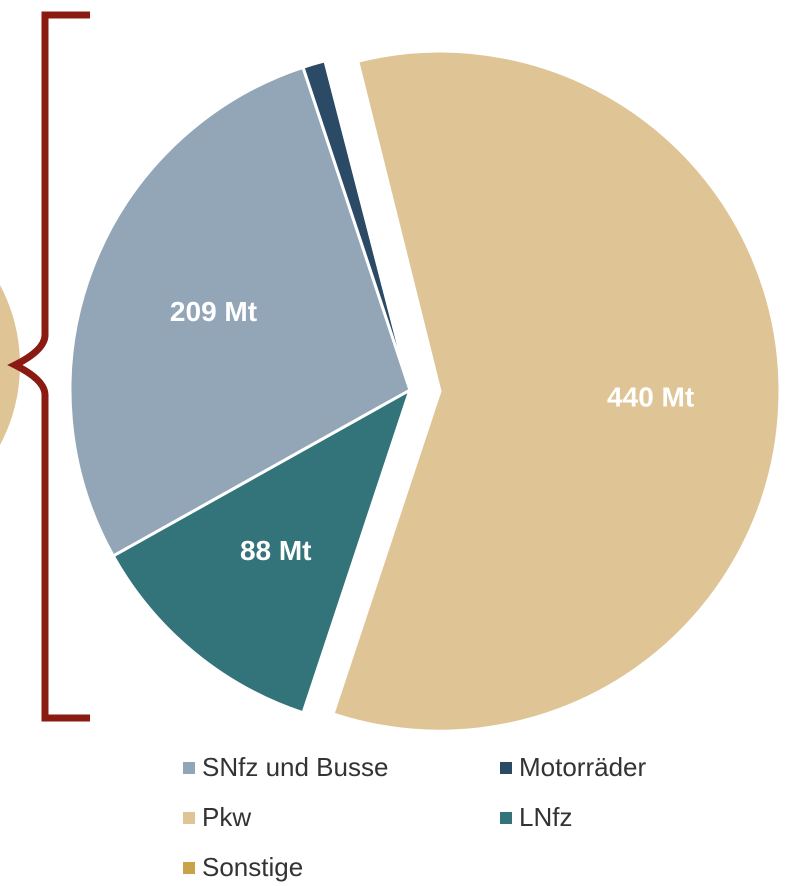 The width and height of the screenshot is (795, 886). I want to click on legend-label: Motorräder, so click(582, 767).